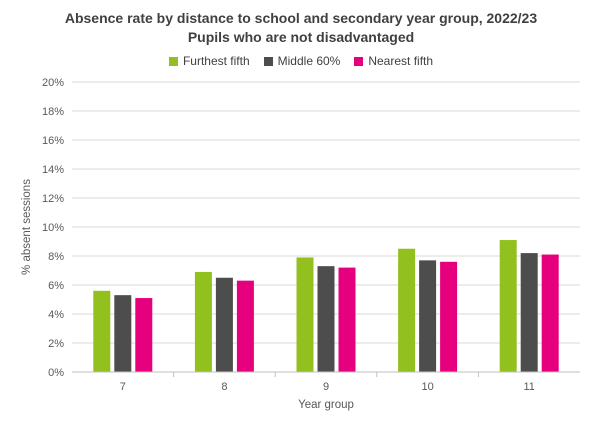  Describe the element at coordinates (216, 61) in the screenshot. I see `legend-label-furthest: Furthest fifth` at that location.